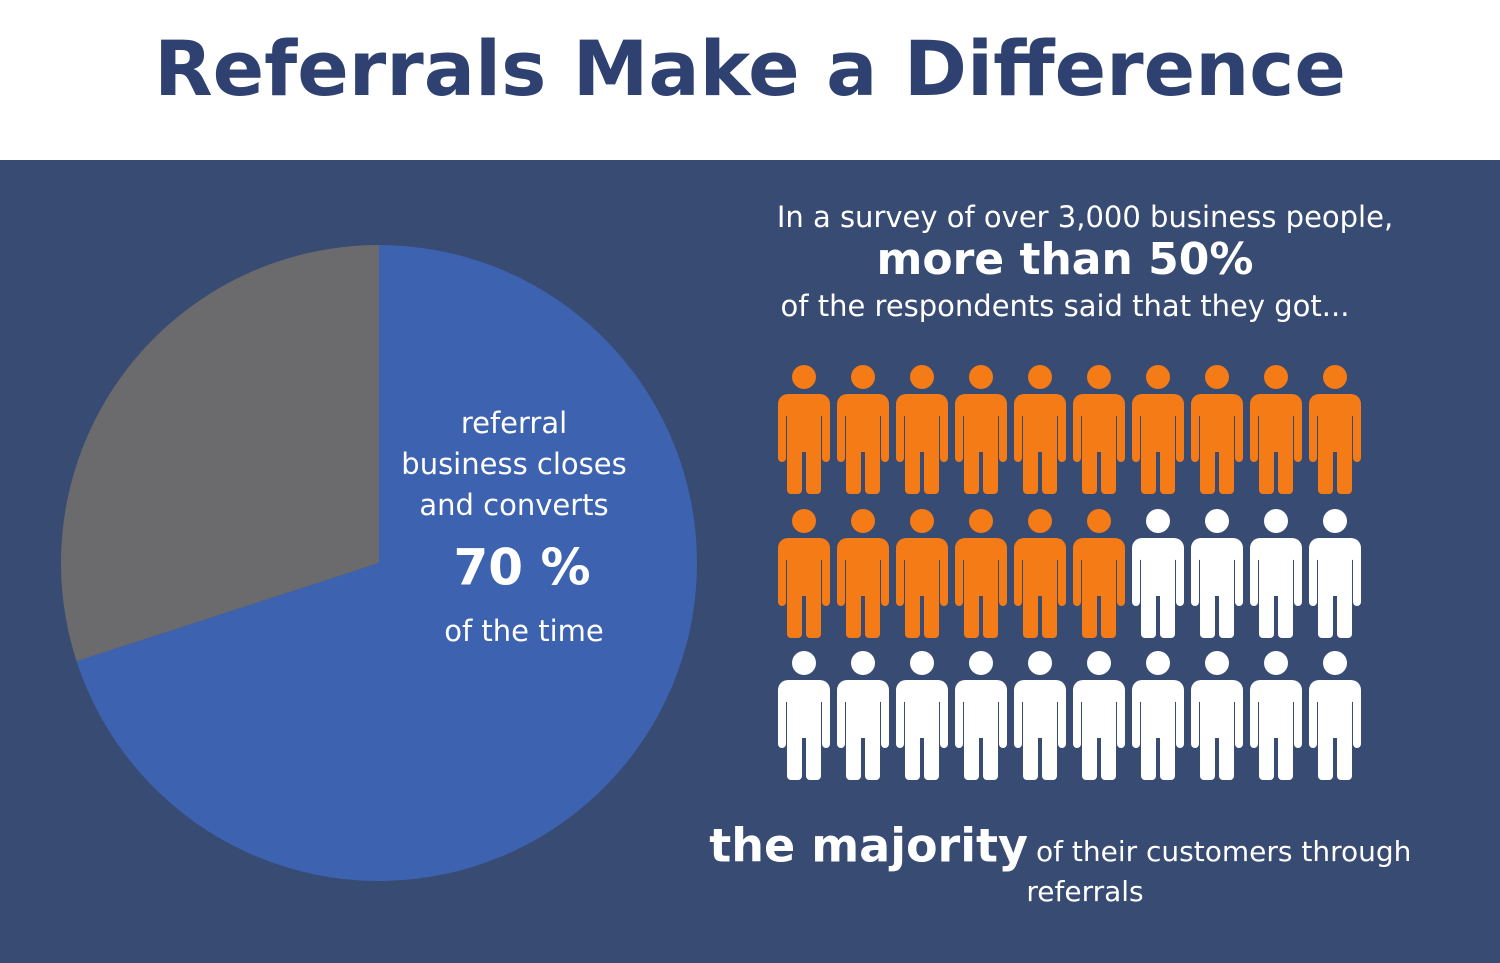 Image resolution: width=1500 pixels, height=963 pixels. What do you see at coordinates (514, 423) in the screenshot?
I see `pie-text: referral` at bounding box center [514, 423].